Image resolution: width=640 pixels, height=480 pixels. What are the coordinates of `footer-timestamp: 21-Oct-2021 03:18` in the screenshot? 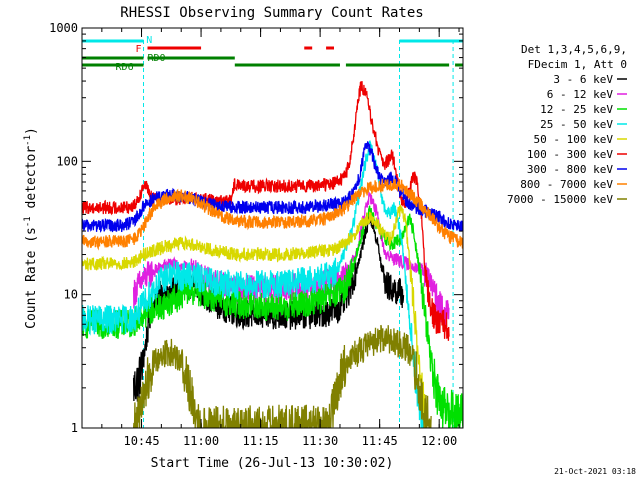 It's located at (595, 471).